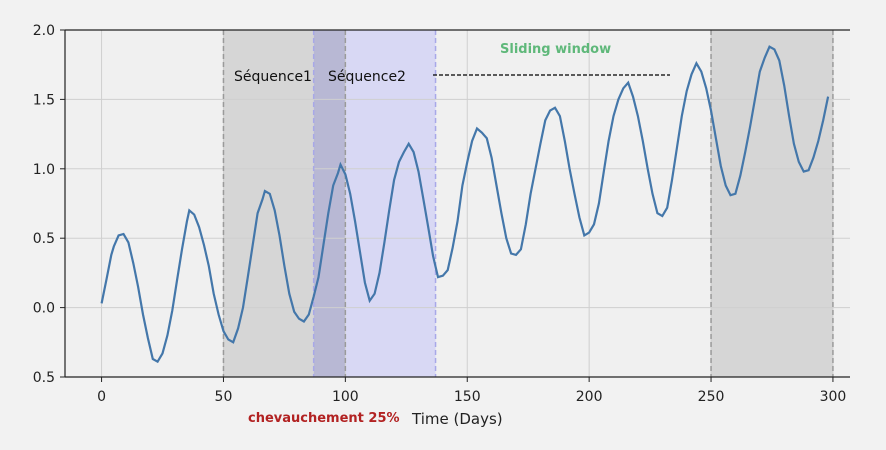 Image resolution: width=886 pixels, height=450 pixels. Describe the element at coordinates (711, 397) in the screenshot. I see `x-tick-label-250: 250` at that location.